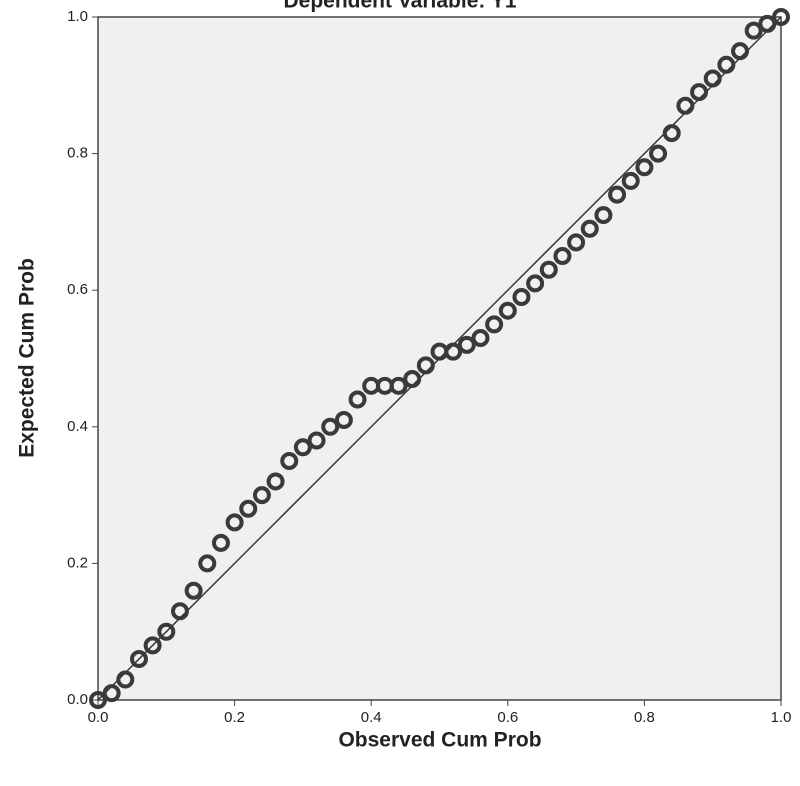 The height and width of the screenshot is (786, 800). I want to click on y-tick-label: 0.2, so click(77, 562).